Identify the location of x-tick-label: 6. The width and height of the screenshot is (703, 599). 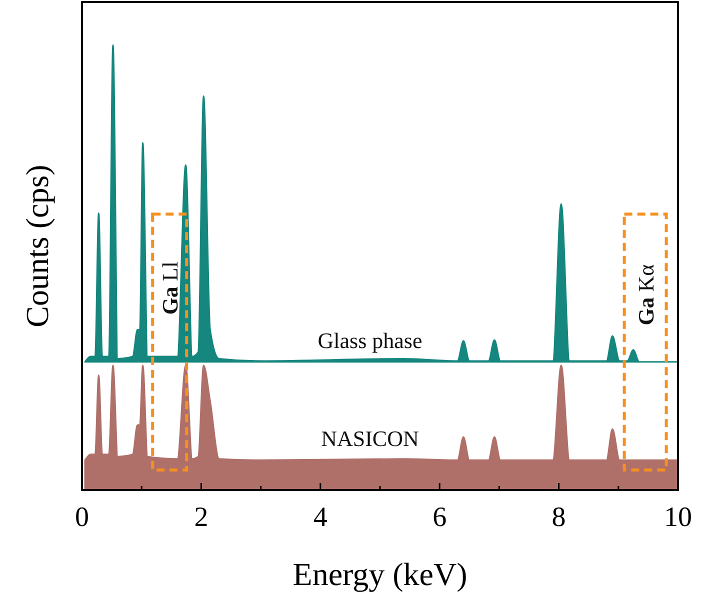
(439, 517).